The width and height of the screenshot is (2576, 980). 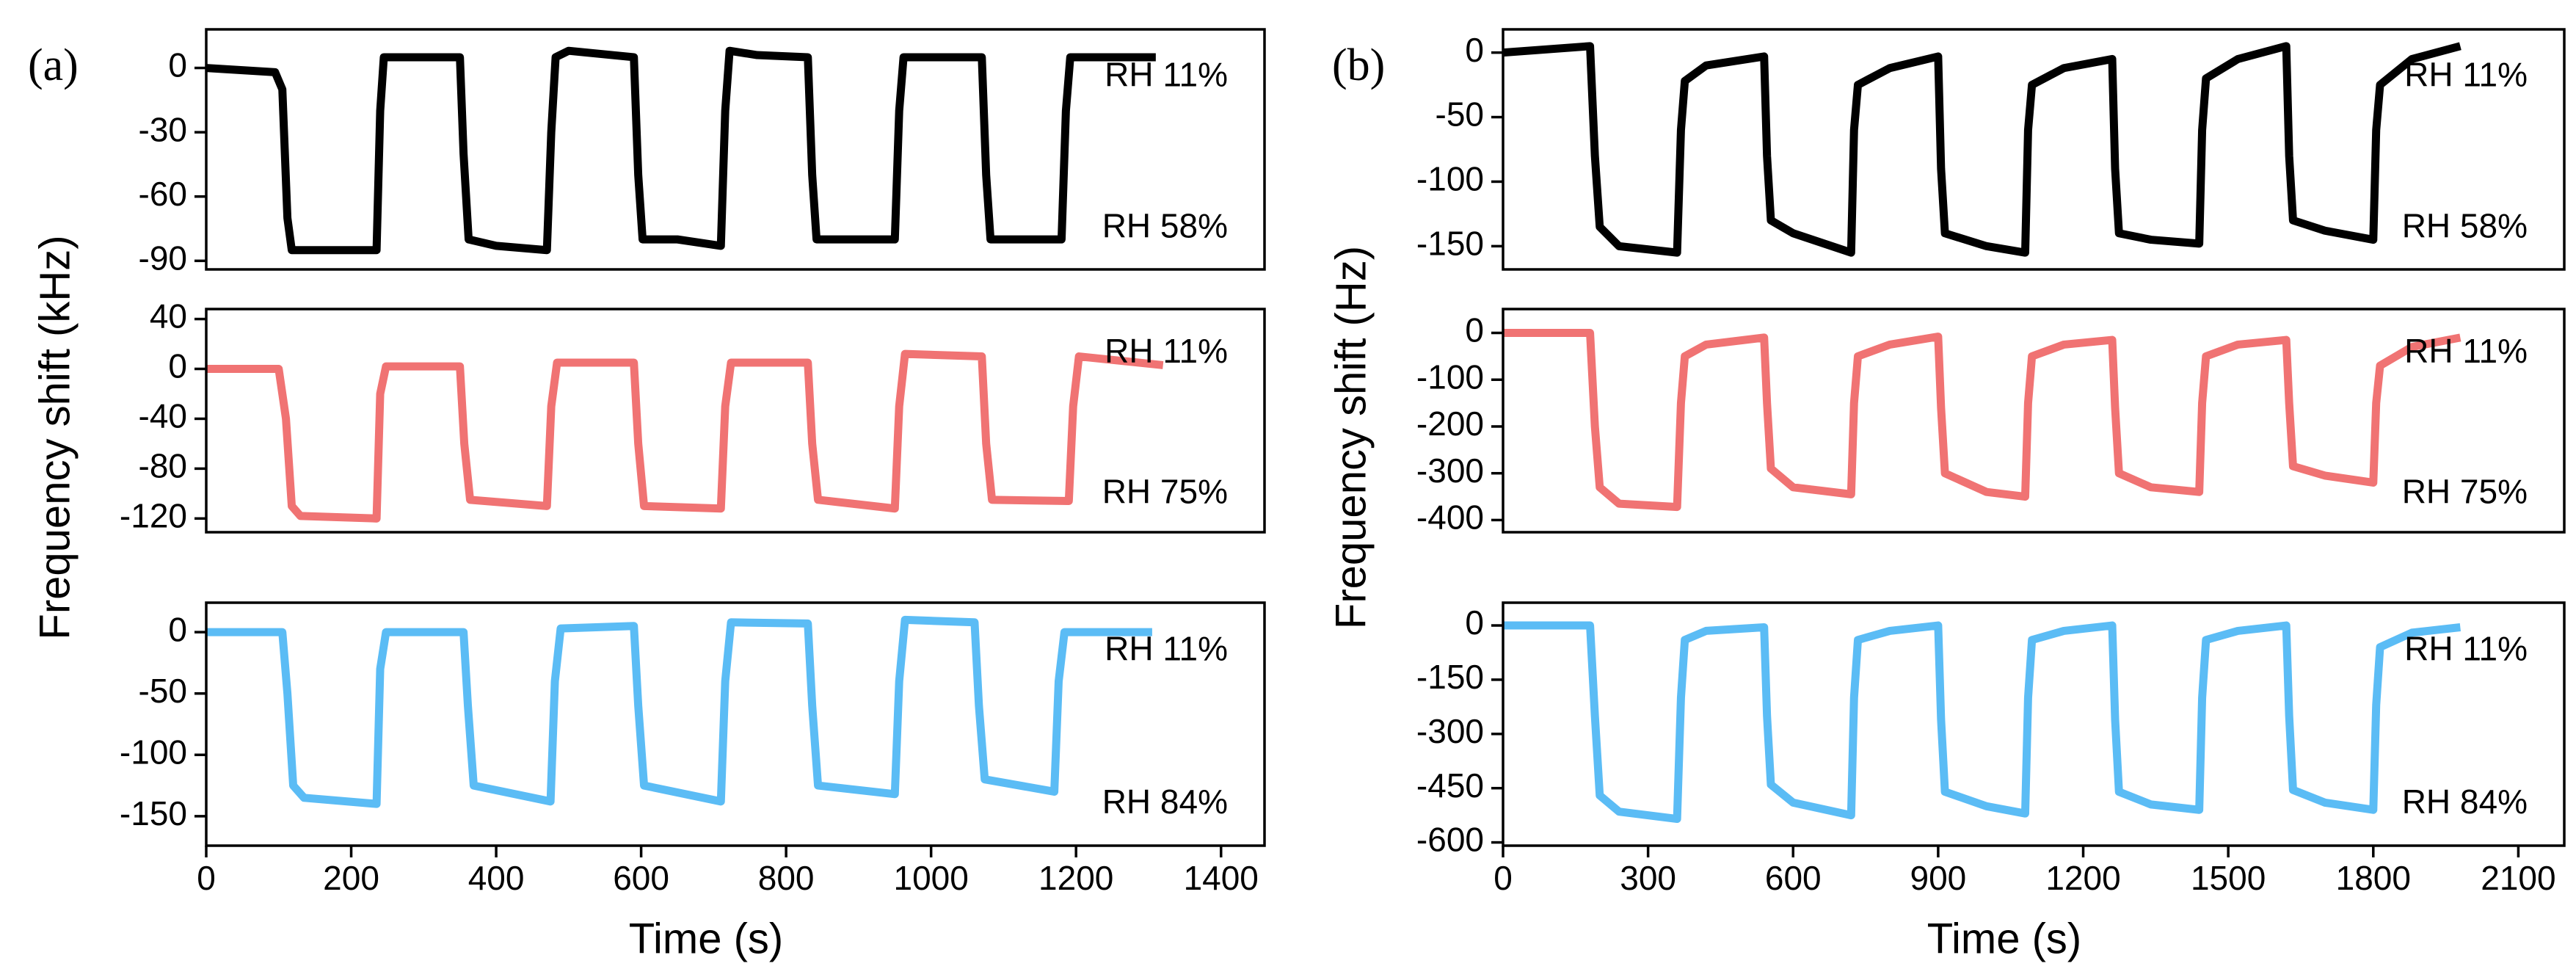 What do you see at coordinates (1450, 840) in the screenshot?
I see `y-tick-label: -600` at bounding box center [1450, 840].